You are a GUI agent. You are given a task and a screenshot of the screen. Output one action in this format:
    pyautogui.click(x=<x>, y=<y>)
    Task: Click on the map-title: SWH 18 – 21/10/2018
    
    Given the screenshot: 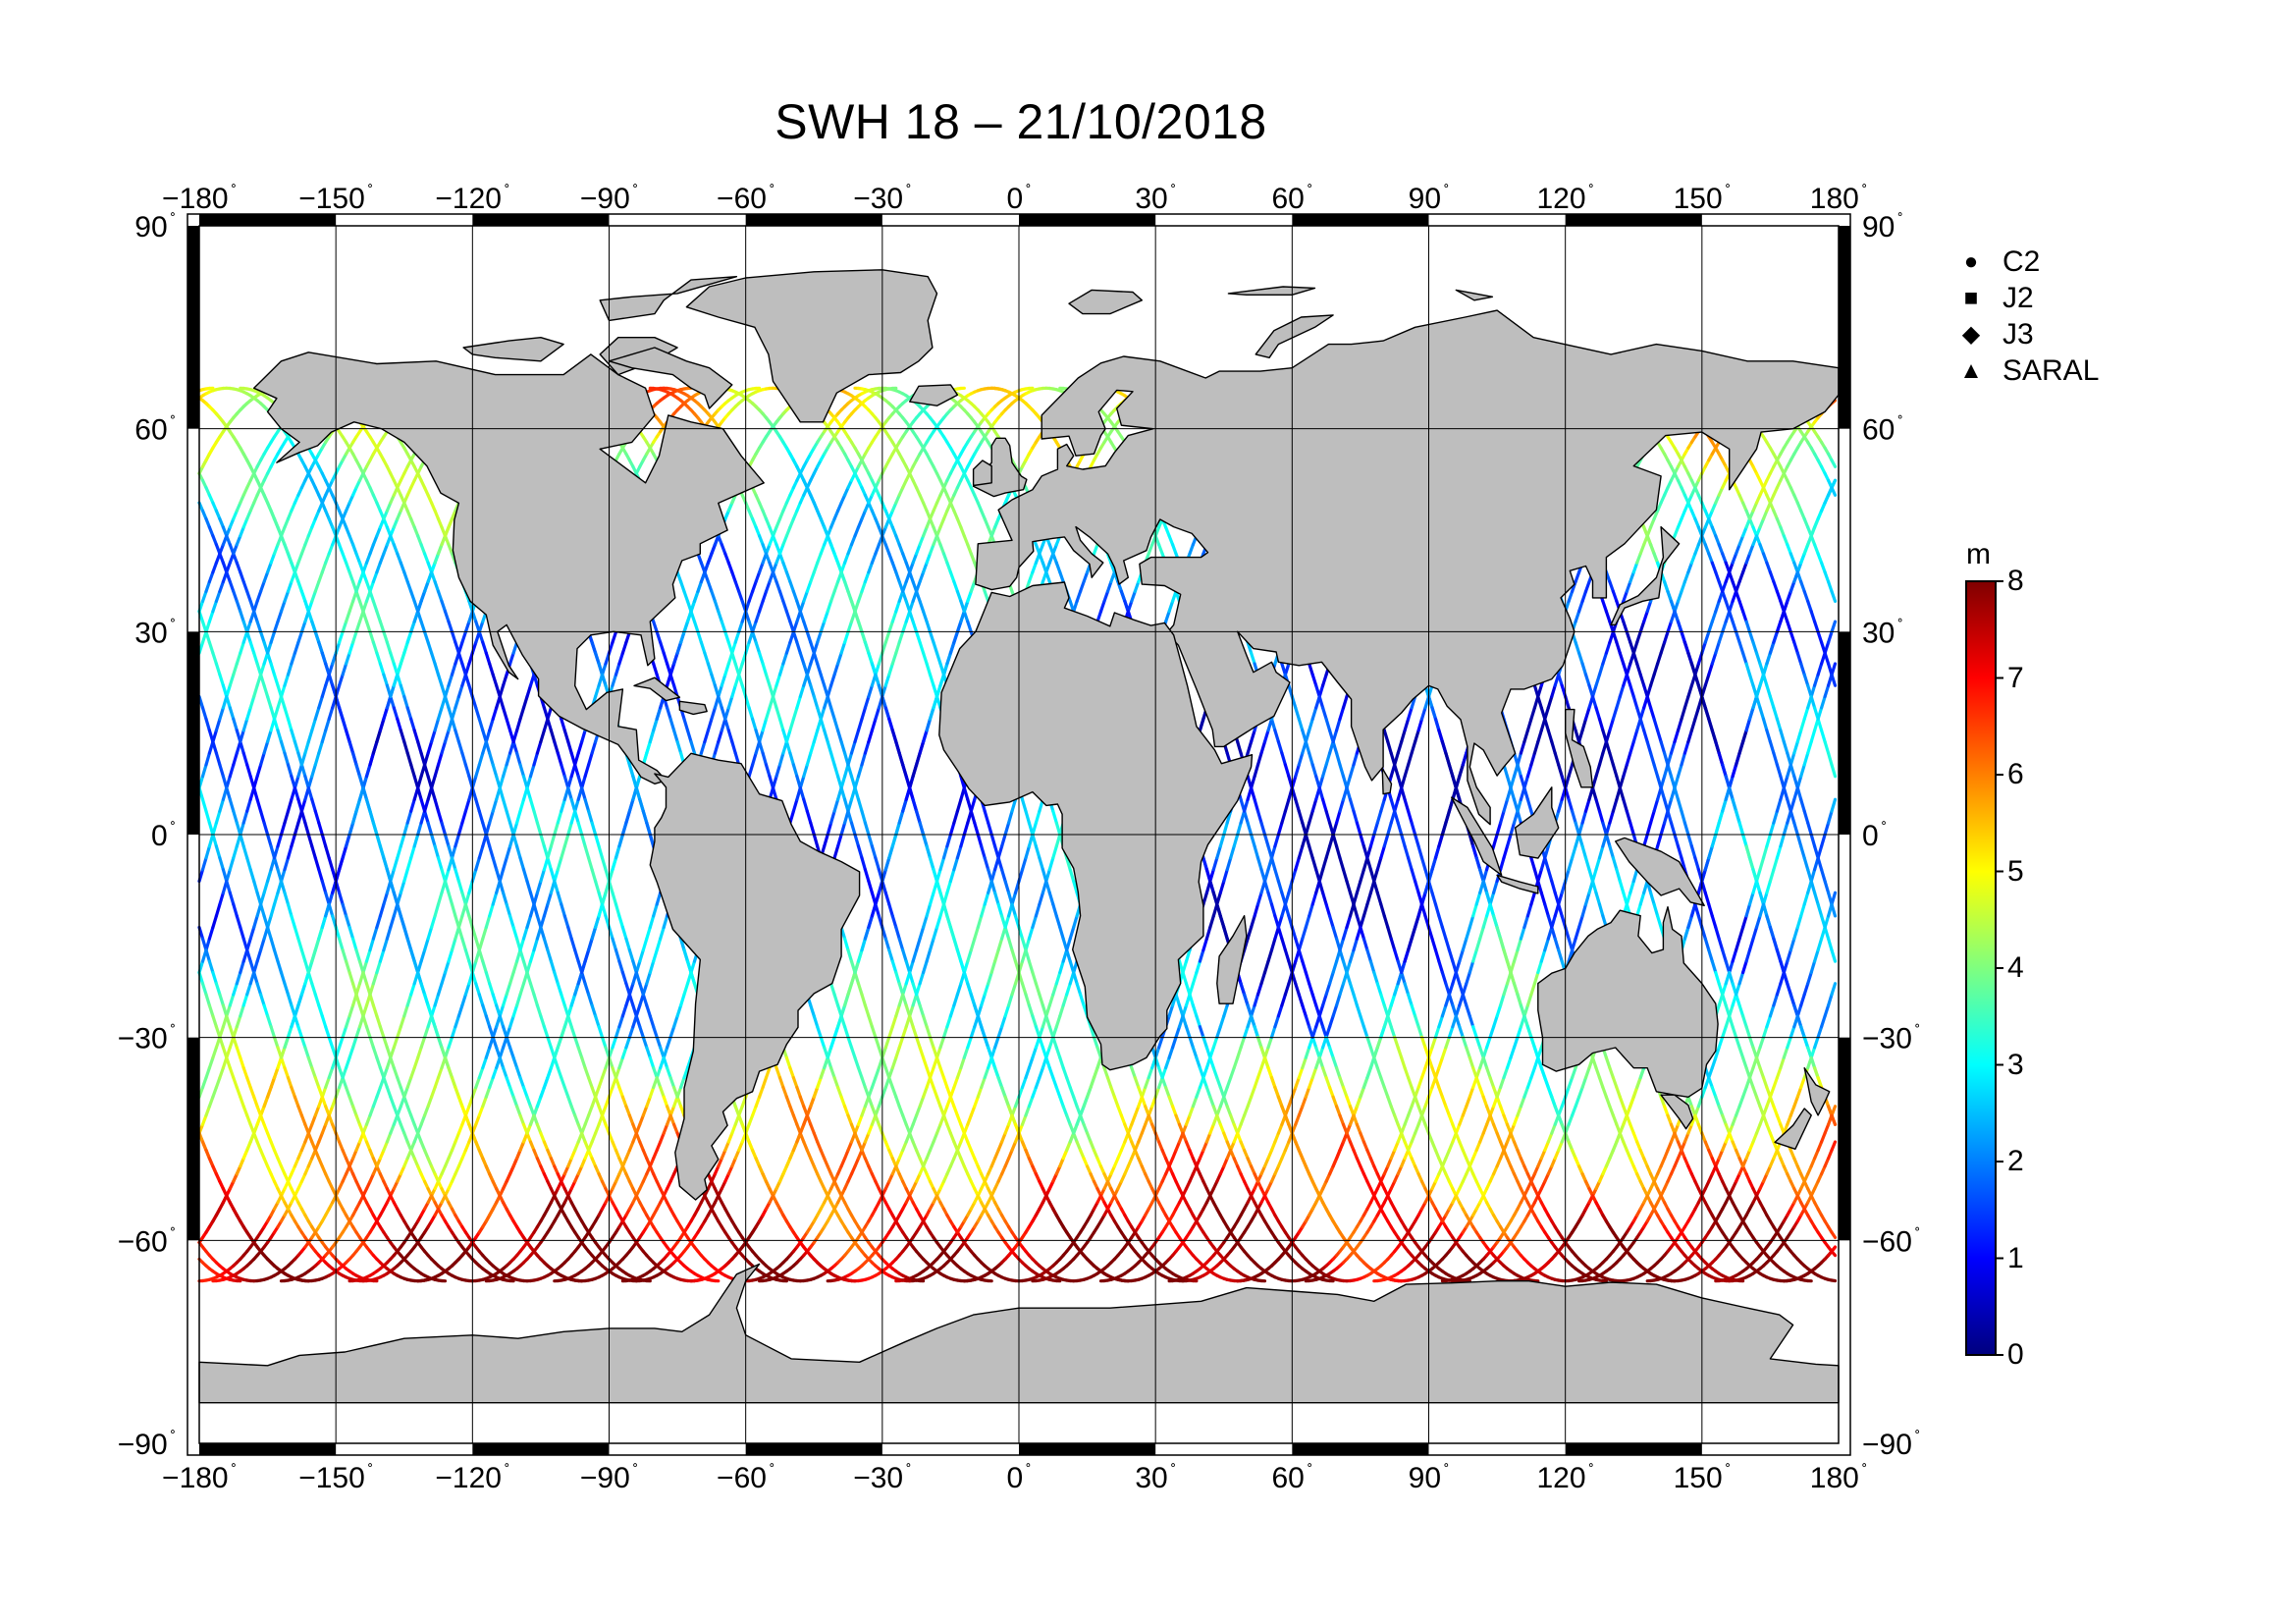 What is the action you would take?
    pyautogui.click(x=1020, y=121)
    